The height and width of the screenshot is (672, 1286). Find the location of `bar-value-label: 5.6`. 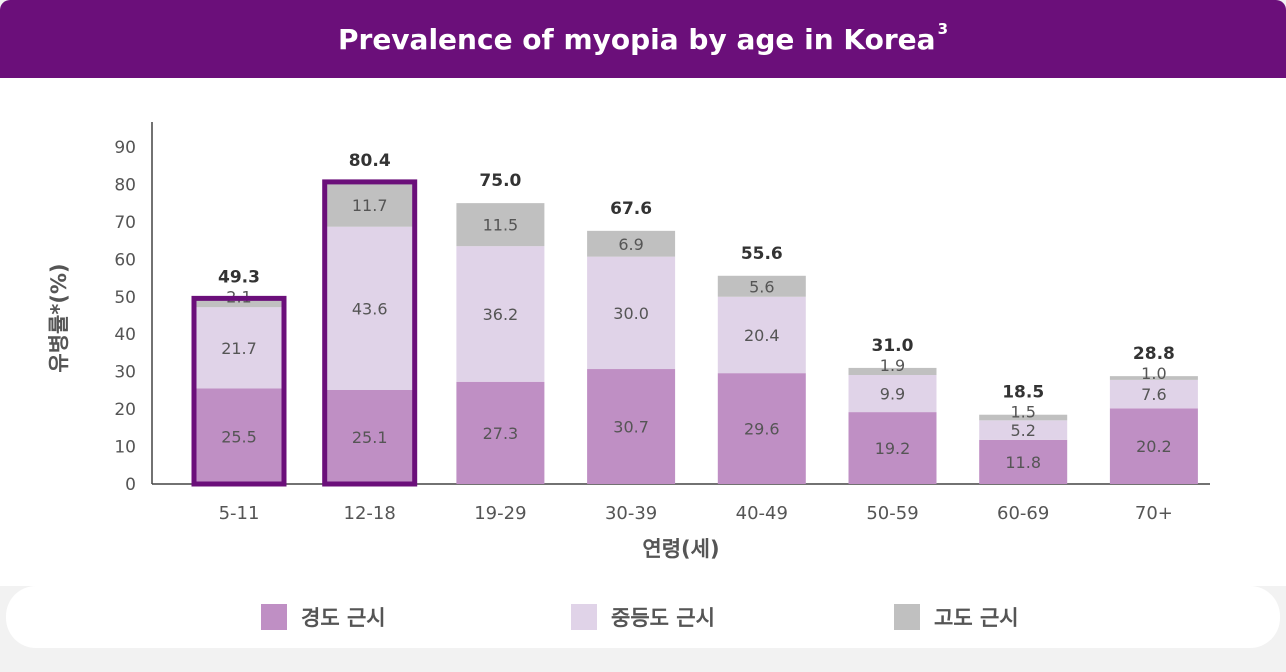

bar-value-label: 5.6 is located at coordinates (761, 286).